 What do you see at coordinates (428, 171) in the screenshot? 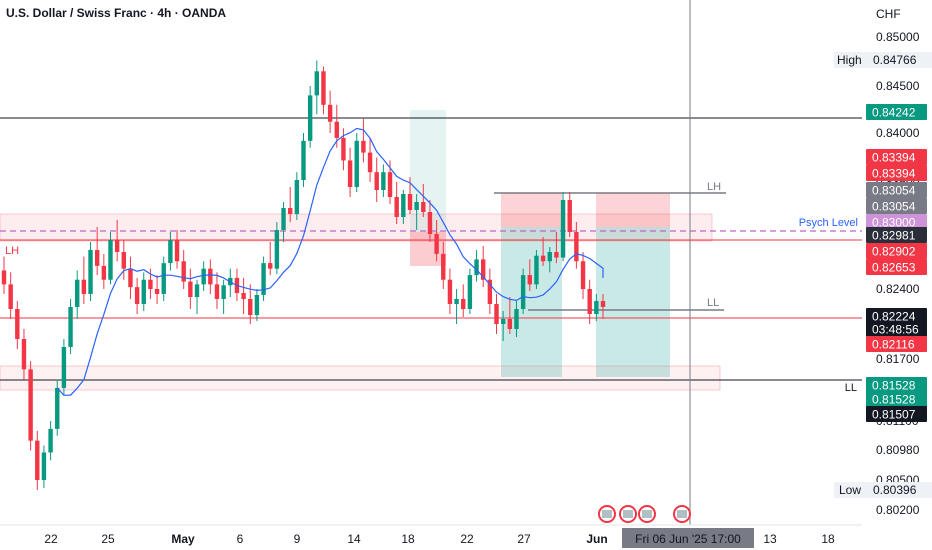
I see `long-target-zone` at bounding box center [428, 171].